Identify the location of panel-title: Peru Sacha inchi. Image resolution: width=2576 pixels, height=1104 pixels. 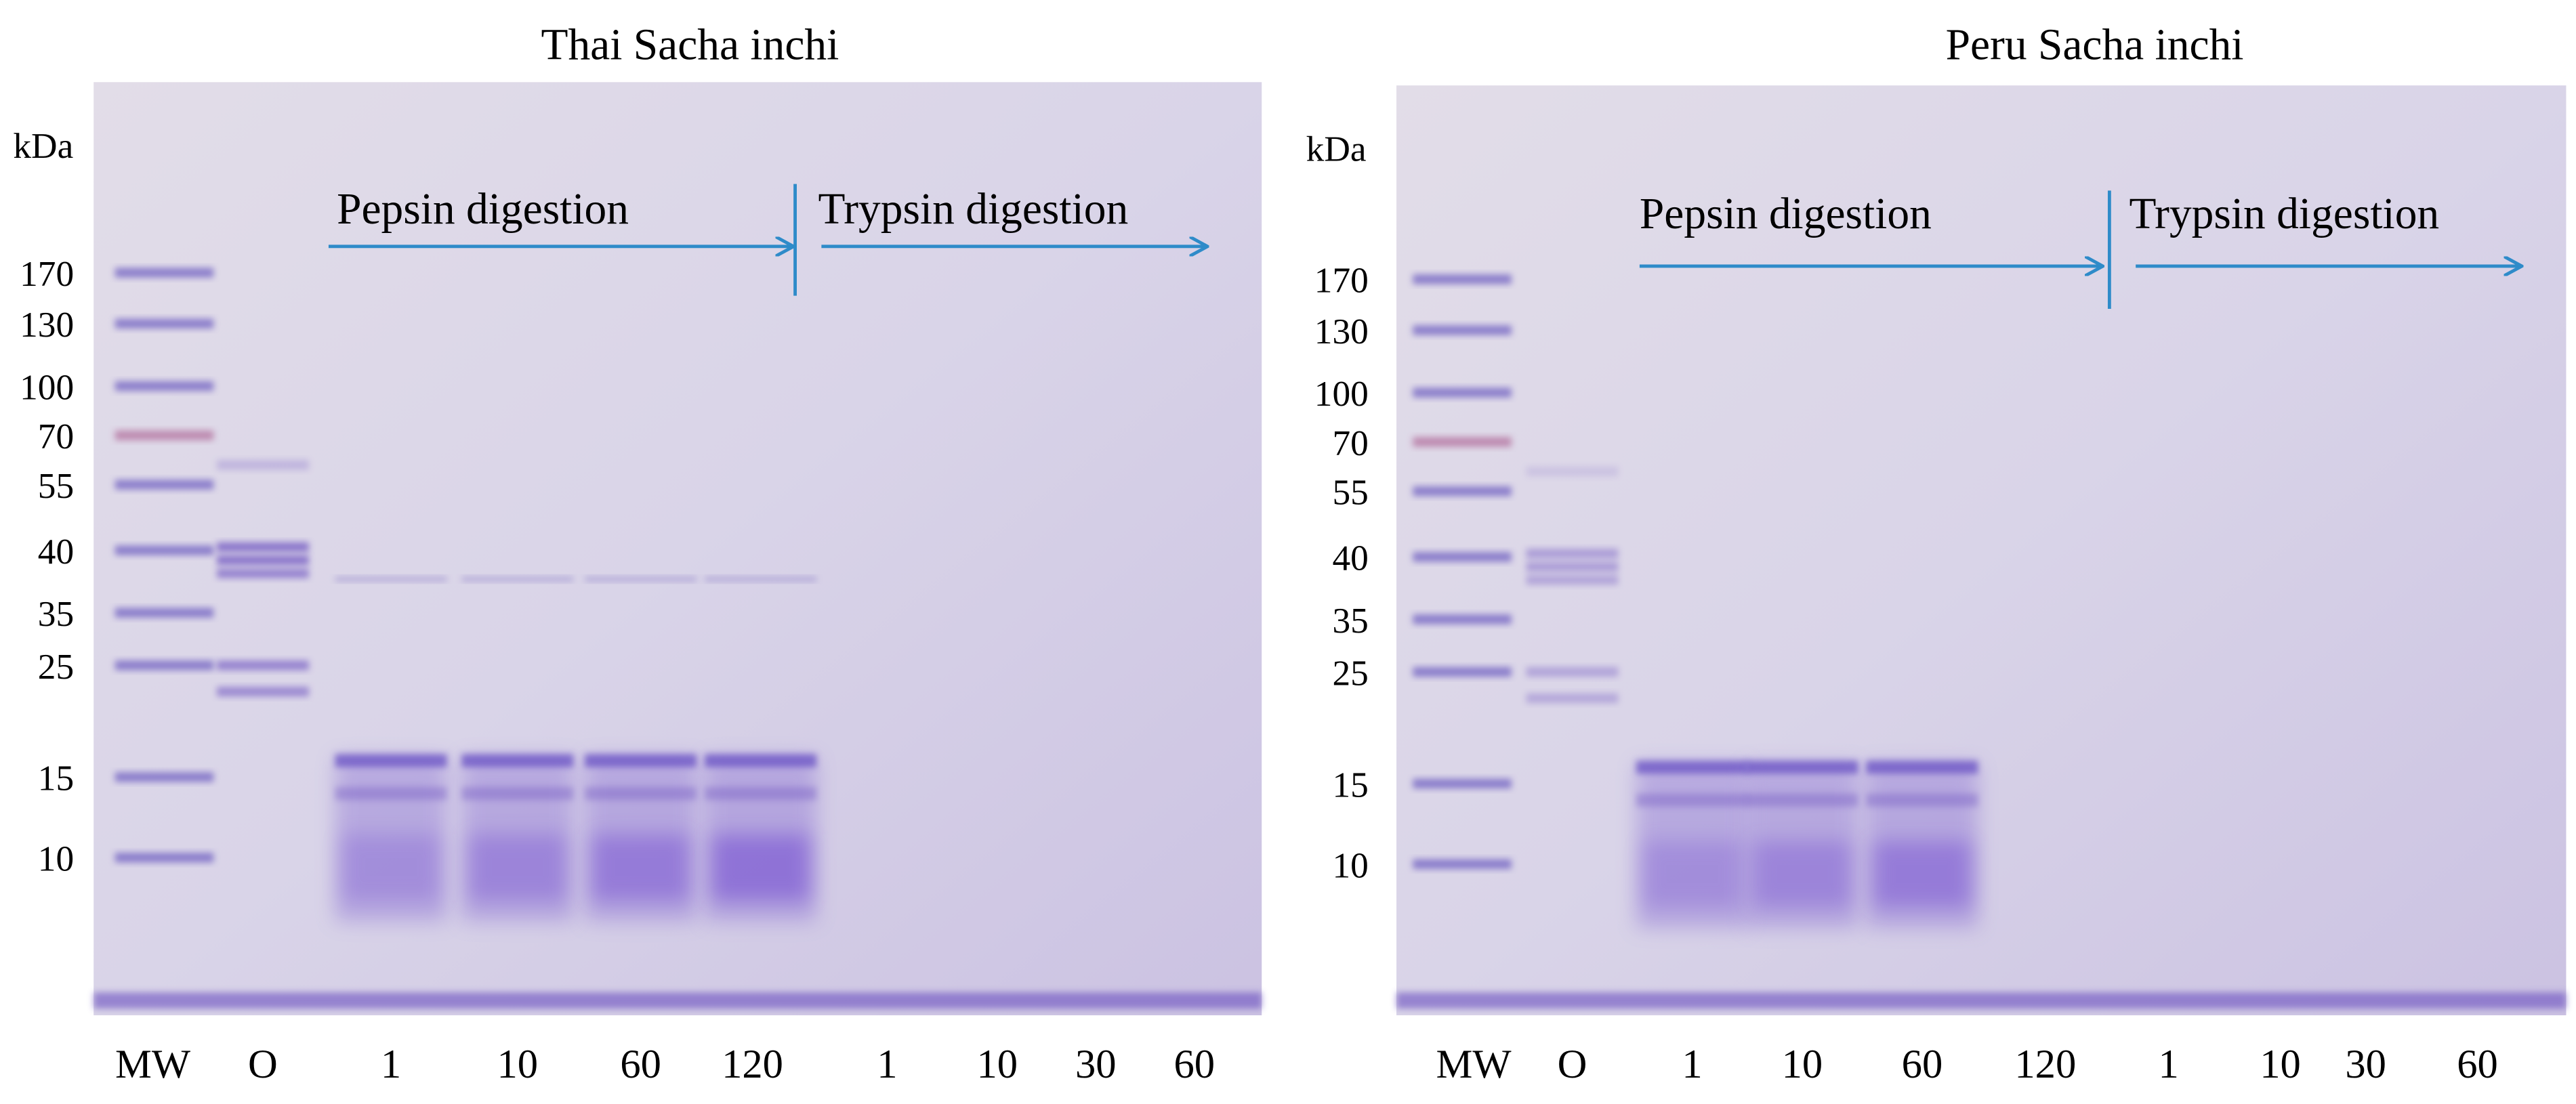
(2095, 44).